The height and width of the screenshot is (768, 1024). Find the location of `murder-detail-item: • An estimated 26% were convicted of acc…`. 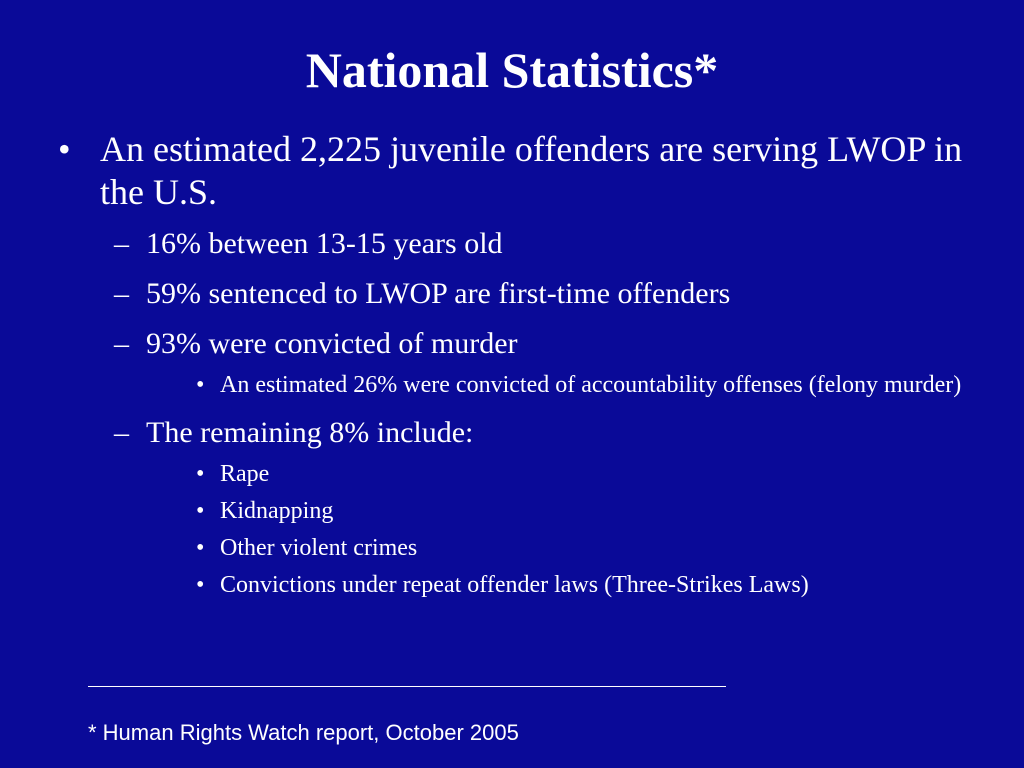

murder-detail-item: • An estimated 26% were convicted of acc… is located at coordinates (587, 385).